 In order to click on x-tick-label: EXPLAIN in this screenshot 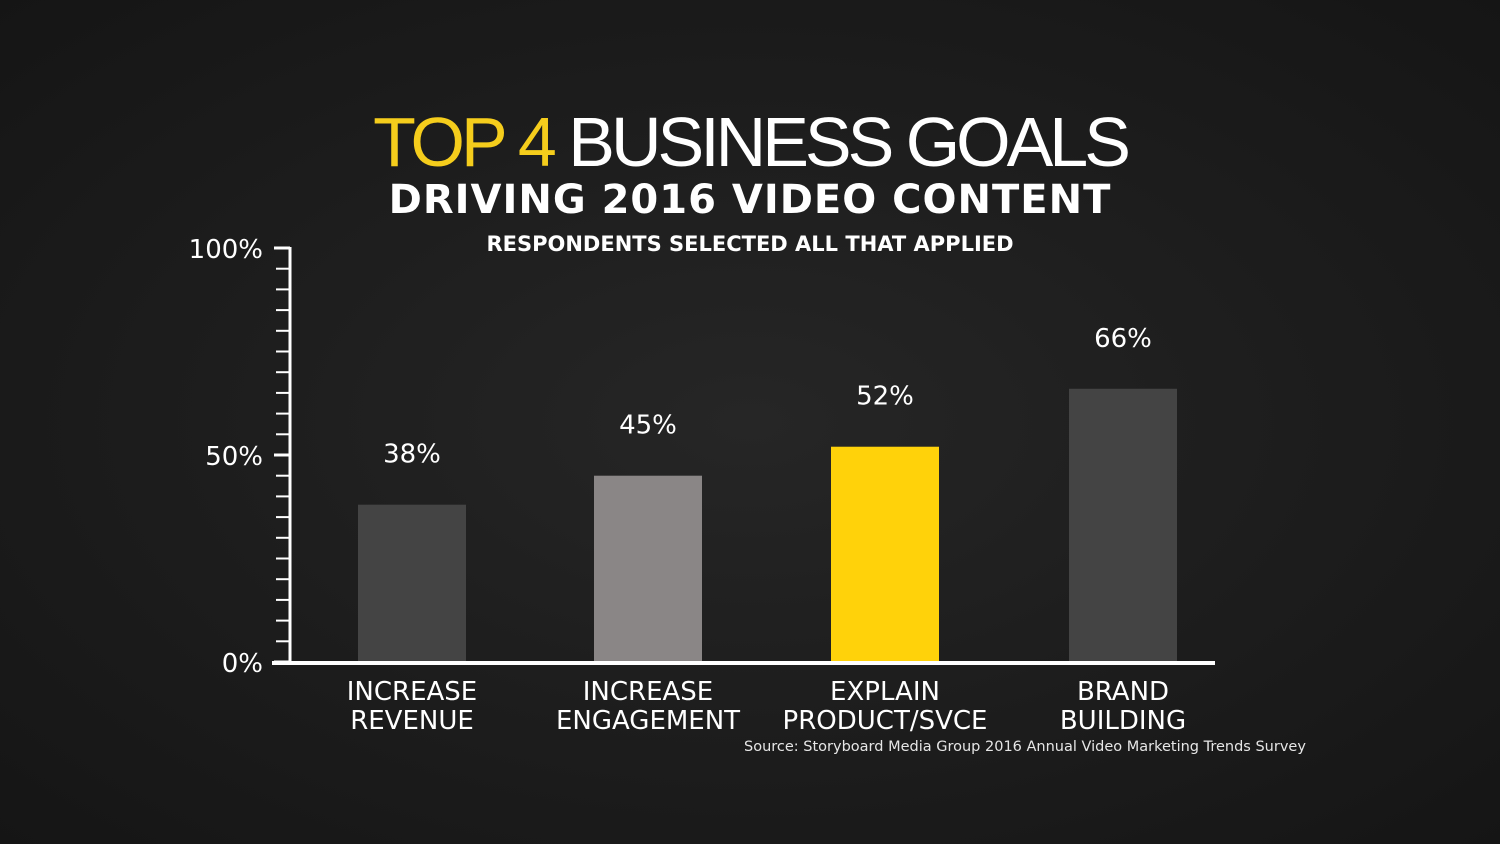, I will do `click(885, 692)`.